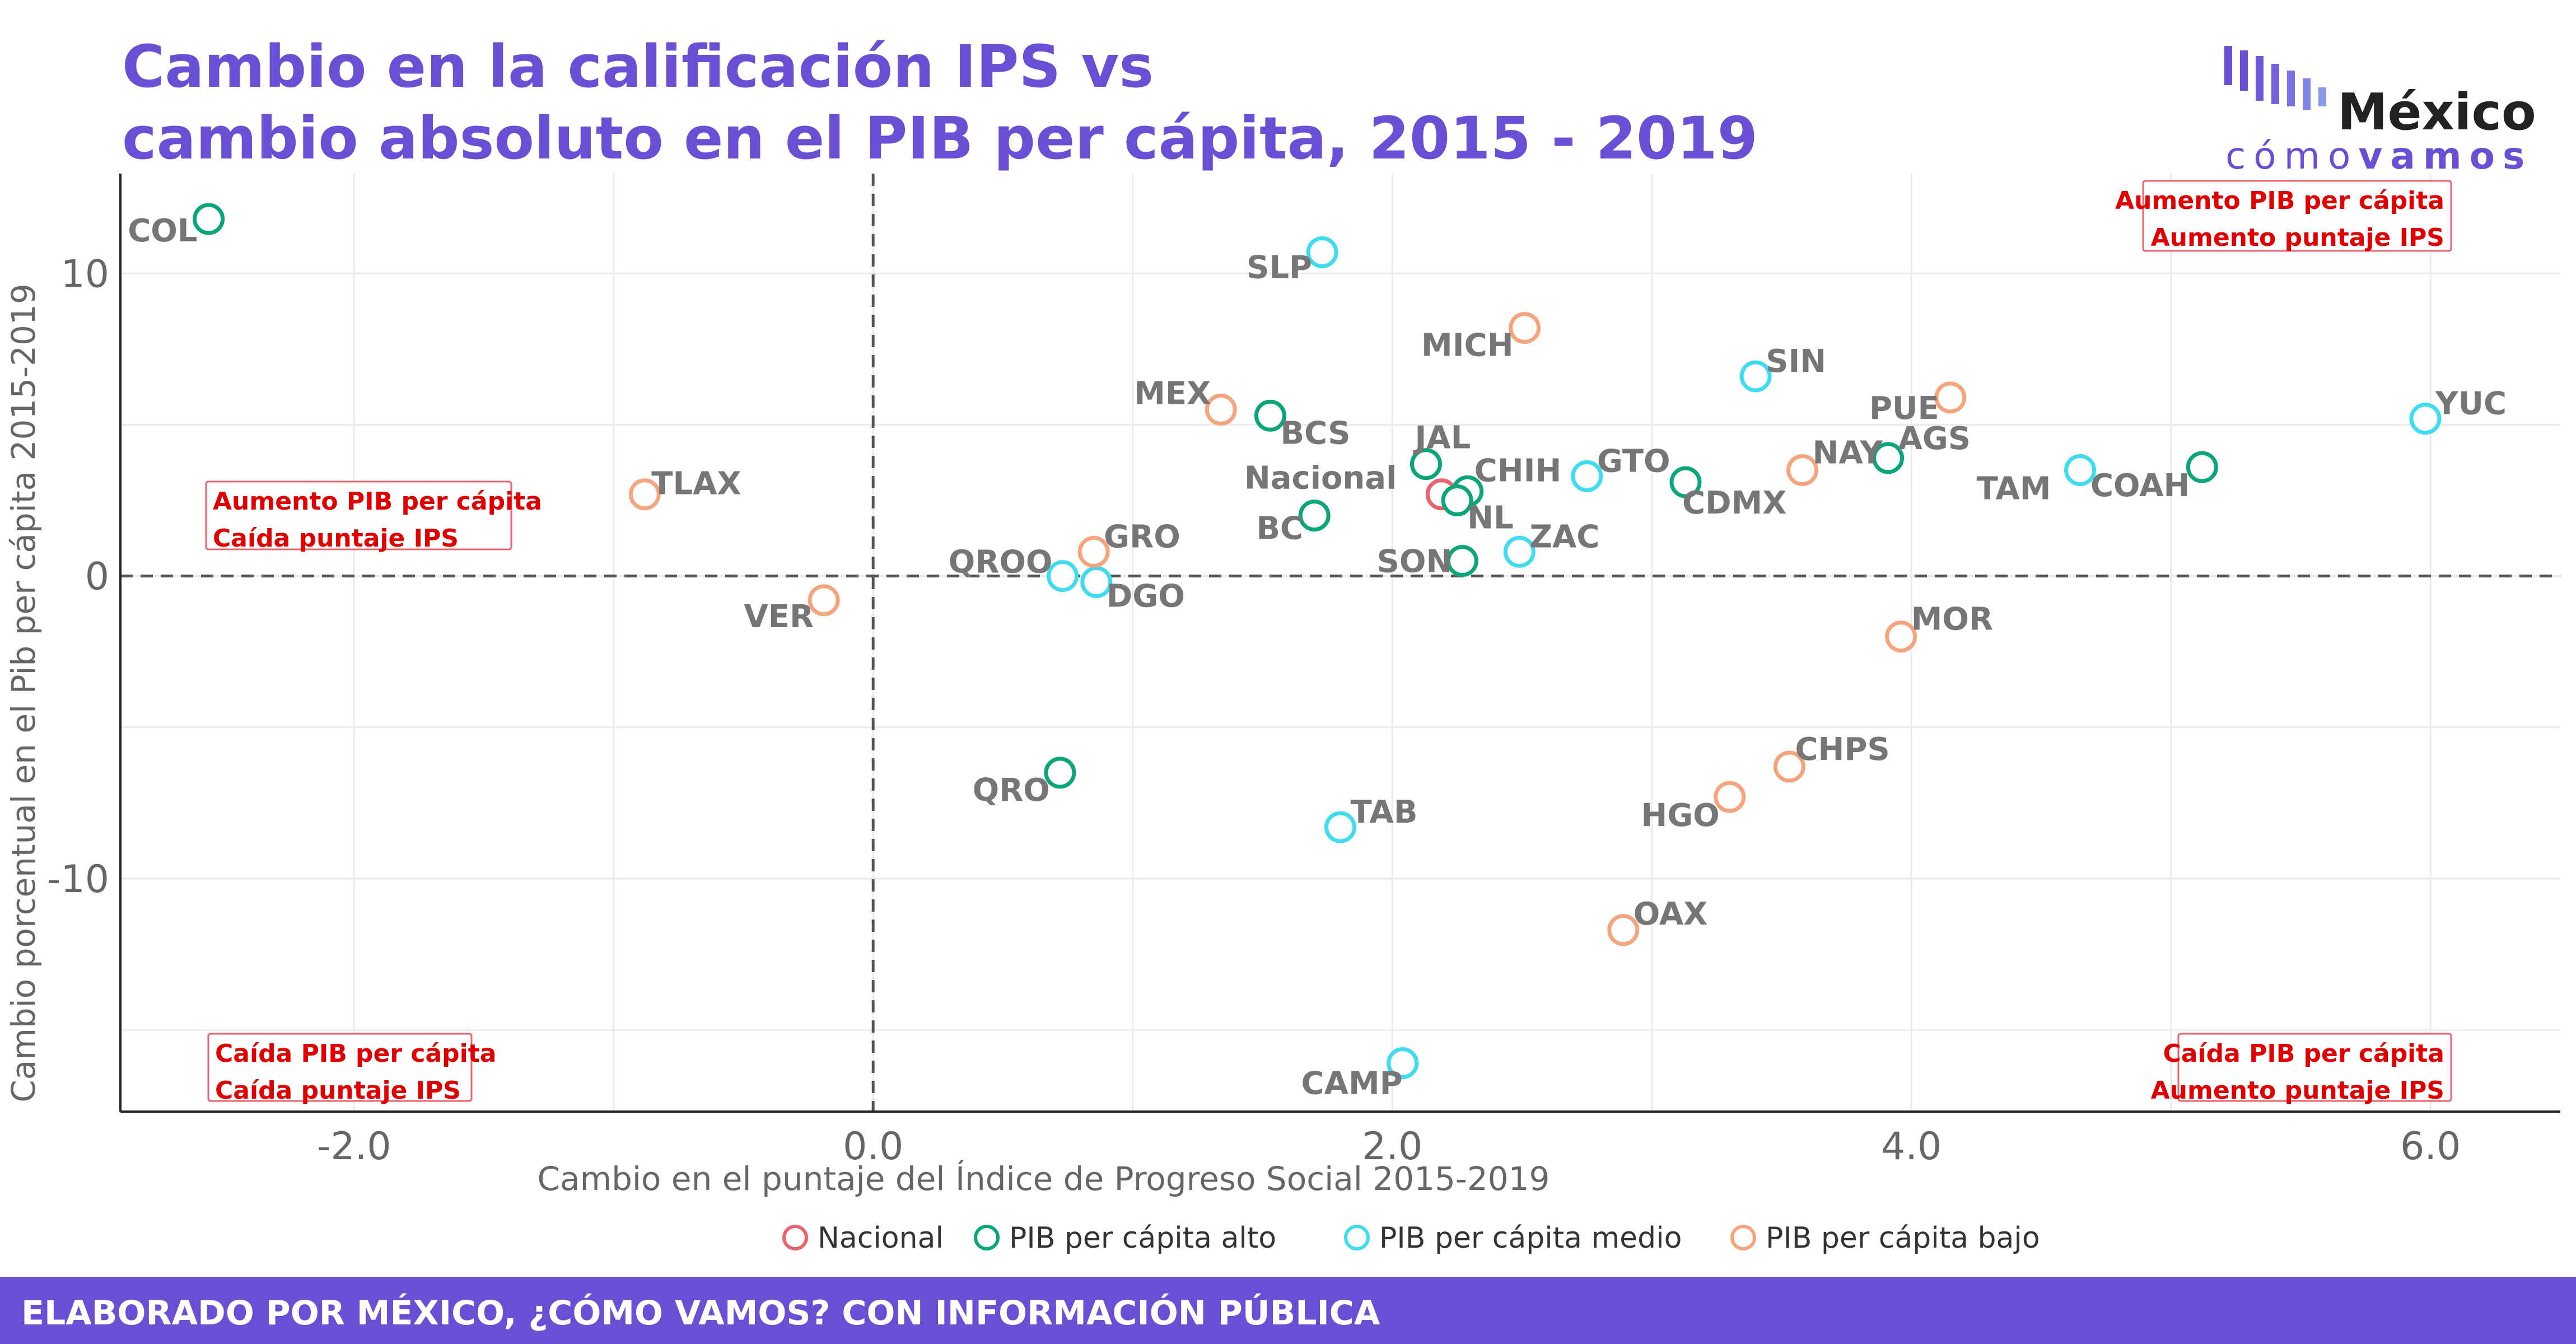  What do you see at coordinates (1352, 1084) in the screenshot?
I see `point-label-camp: CAMP` at bounding box center [1352, 1084].